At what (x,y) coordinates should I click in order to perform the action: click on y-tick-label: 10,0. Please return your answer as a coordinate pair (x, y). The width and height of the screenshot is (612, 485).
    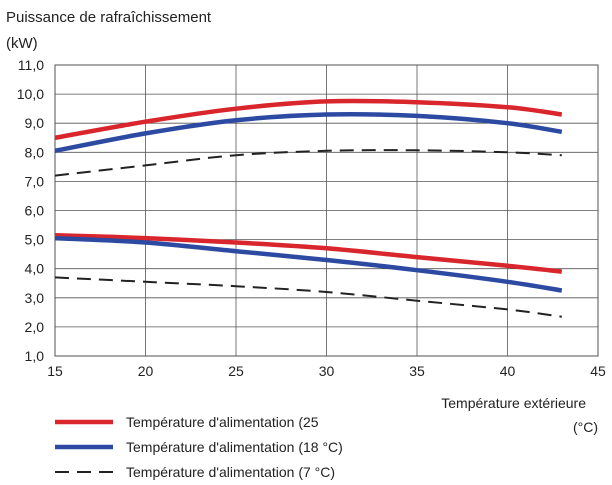
    Looking at the image, I should click on (30, 94).